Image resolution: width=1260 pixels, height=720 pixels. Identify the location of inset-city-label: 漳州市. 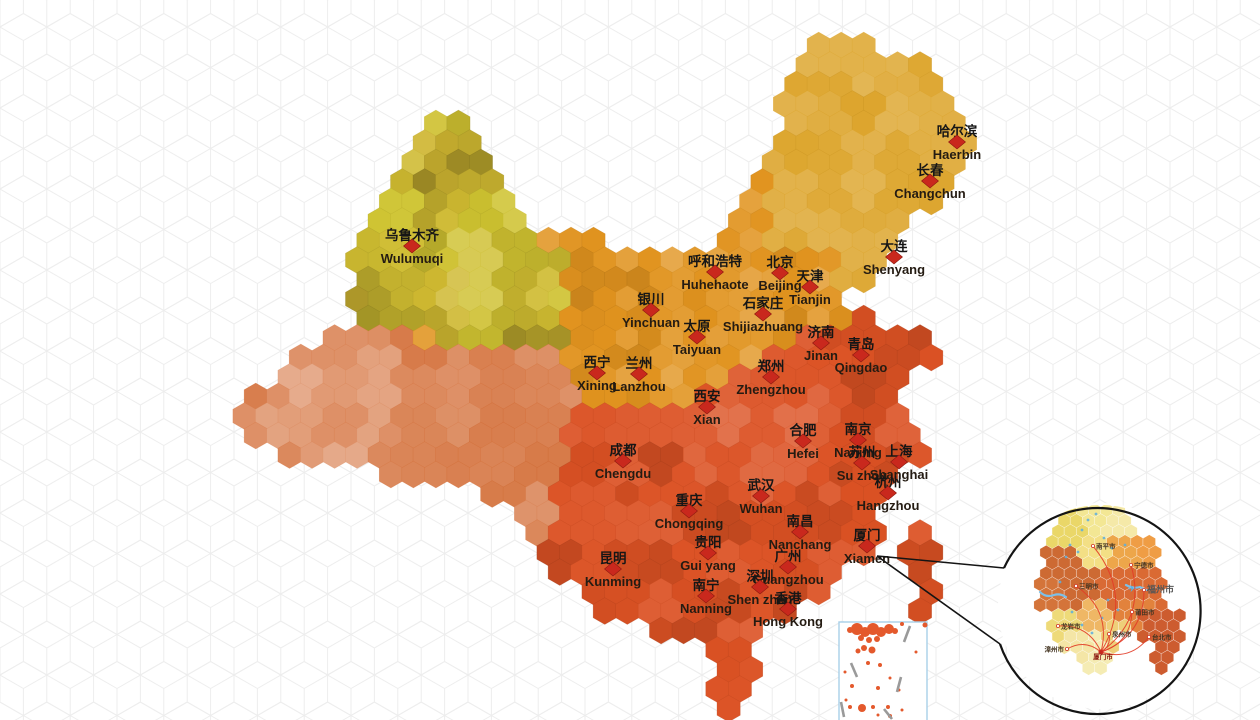
(1055, 649).